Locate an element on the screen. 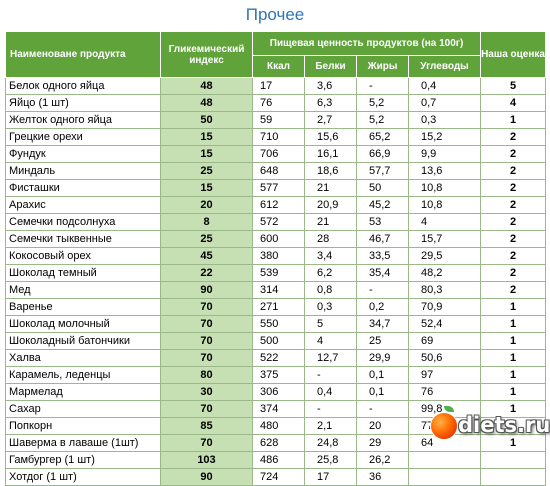 The height and width of the screenshot is (486, 550). cell-protein: 15,6 is located at coordinates (330, 137).